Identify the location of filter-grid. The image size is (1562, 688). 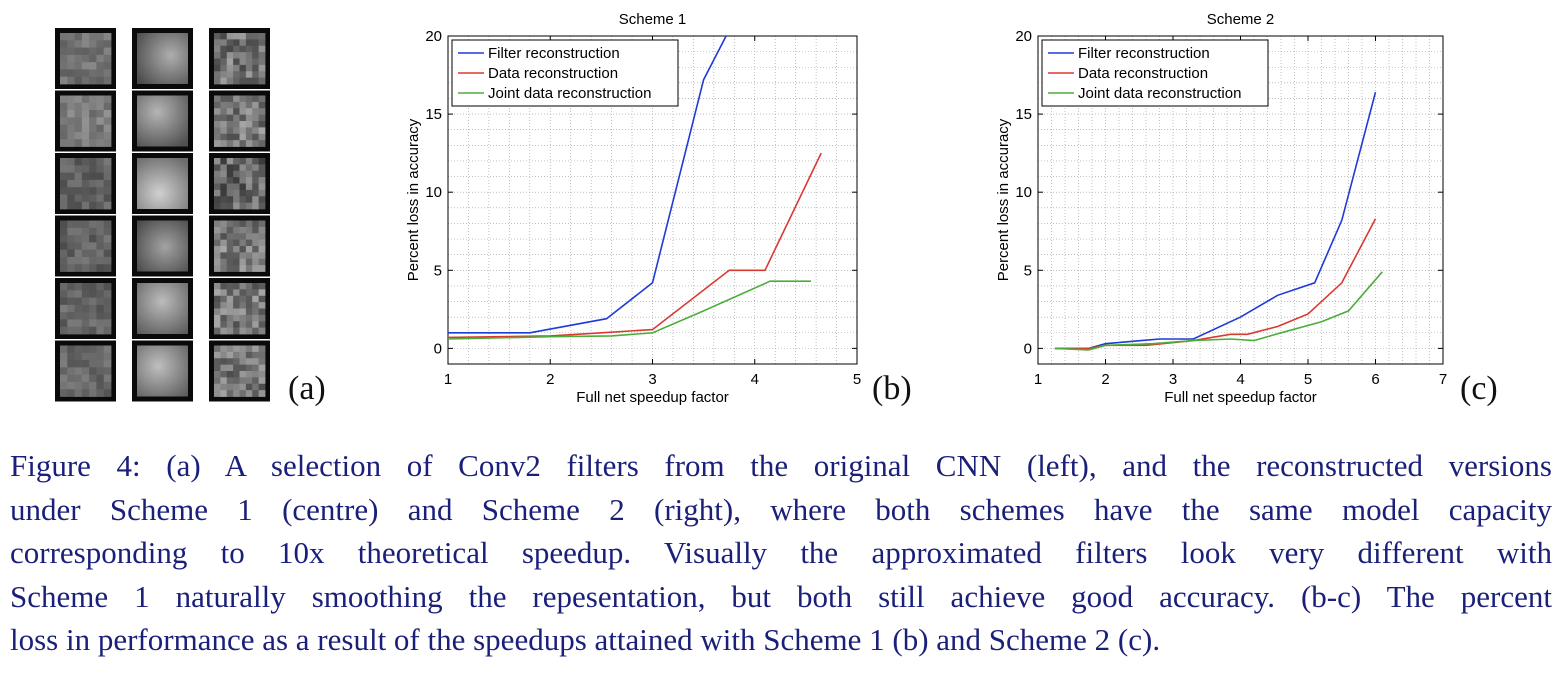
(162, 215).